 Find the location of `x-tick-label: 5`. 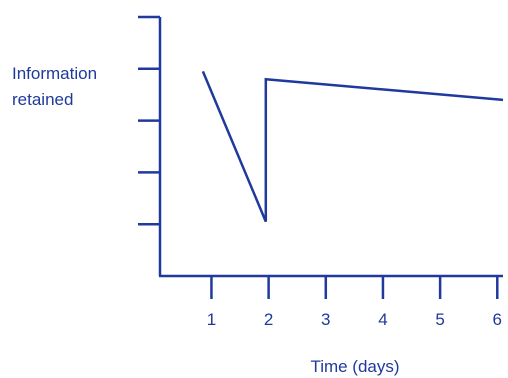

x-tick-label: 5 is located at coordinates (439, 319).